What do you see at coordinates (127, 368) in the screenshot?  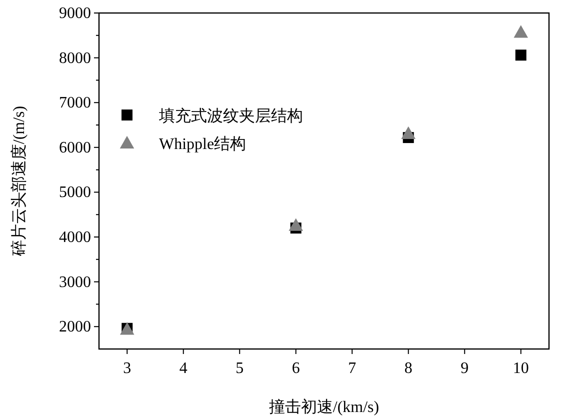 I see `x-tick-label: 3` at bounding box center [127, 368].